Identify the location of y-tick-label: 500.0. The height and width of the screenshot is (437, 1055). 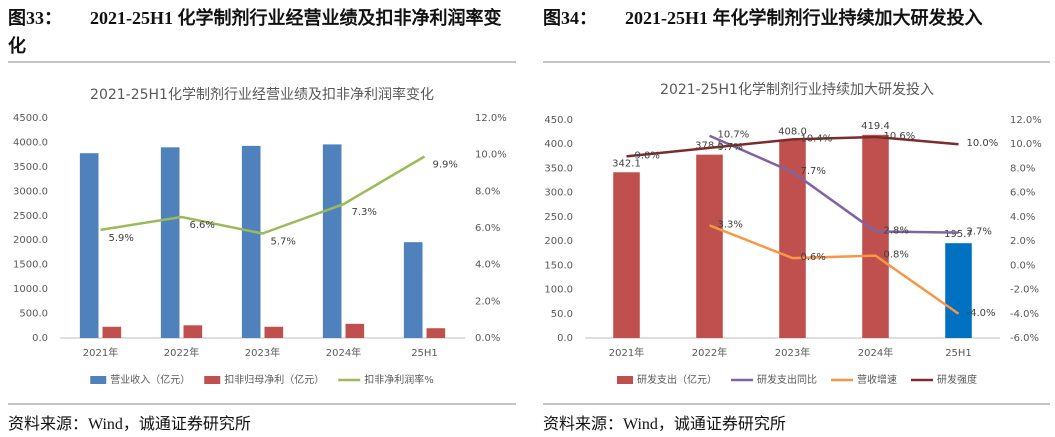
(33, 314).